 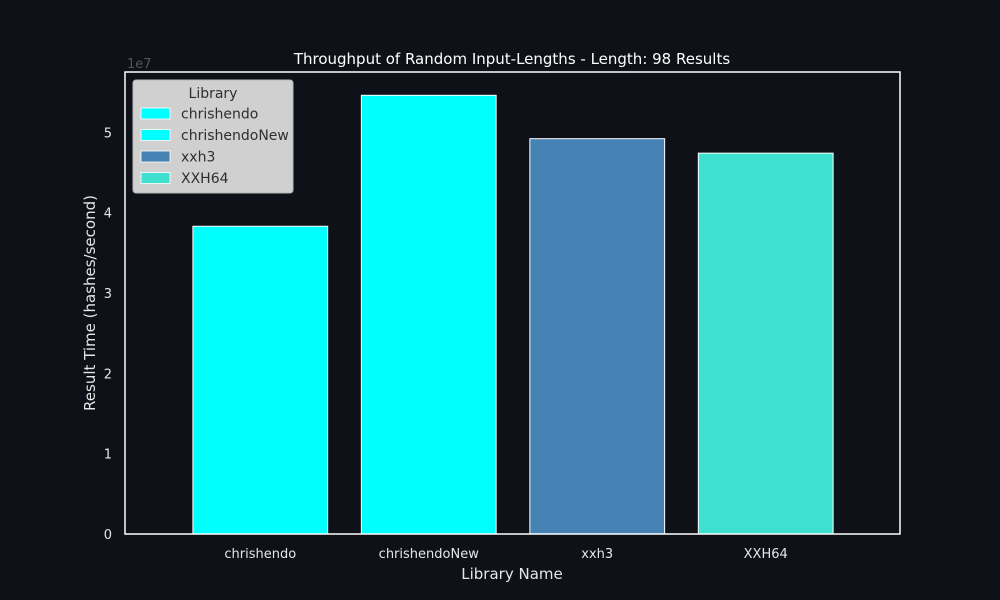 What do you see at coordinates (108, 334) in the screenshot?
I see `y-axis-ticks: 0 1 2 3 4 5` at bounding box center [108, 334].